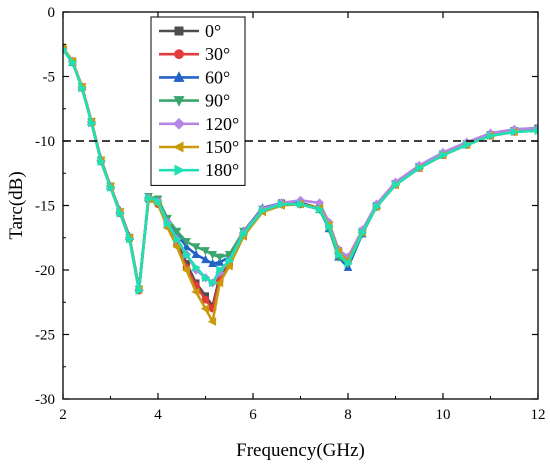  Describe the element at coordinates (45, 142) in the screenshot. I see `y-tick-label: -10` at that location.